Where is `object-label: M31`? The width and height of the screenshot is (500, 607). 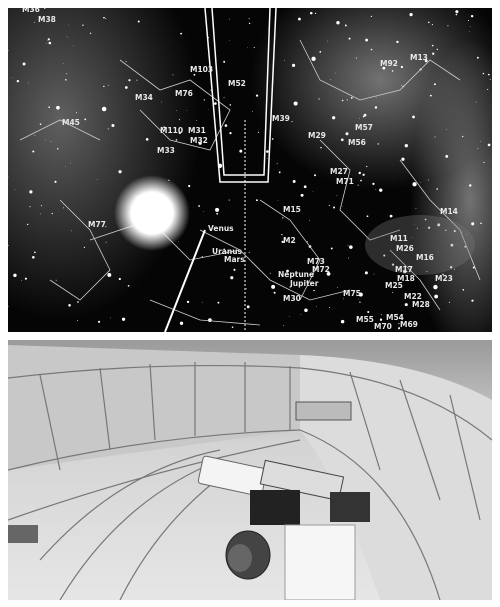
object-label: M31 is located at coordinates (197, 130).